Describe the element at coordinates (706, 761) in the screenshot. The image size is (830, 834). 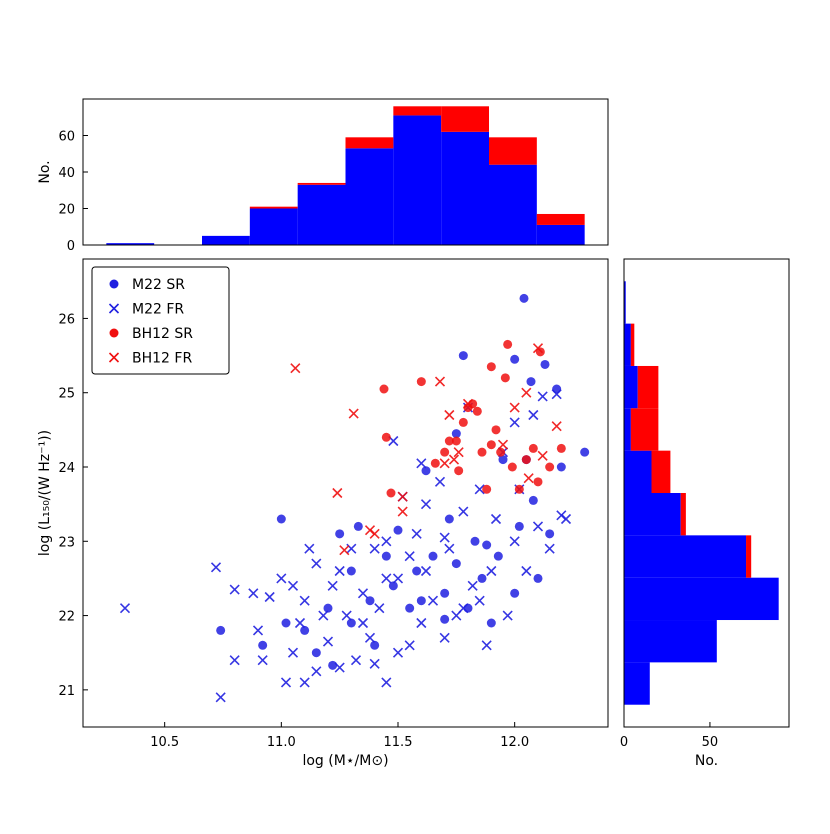
I see `x-axis-label: No.` at that location.